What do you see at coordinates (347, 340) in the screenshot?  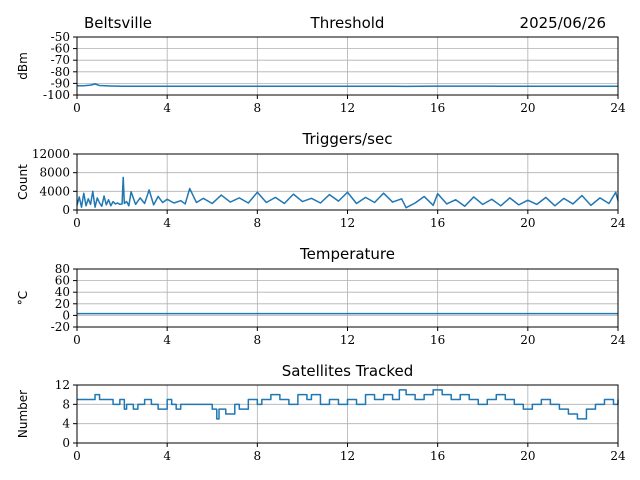 I see `temperature-xtick-label-3: 12` at bounding box center [347, 340].